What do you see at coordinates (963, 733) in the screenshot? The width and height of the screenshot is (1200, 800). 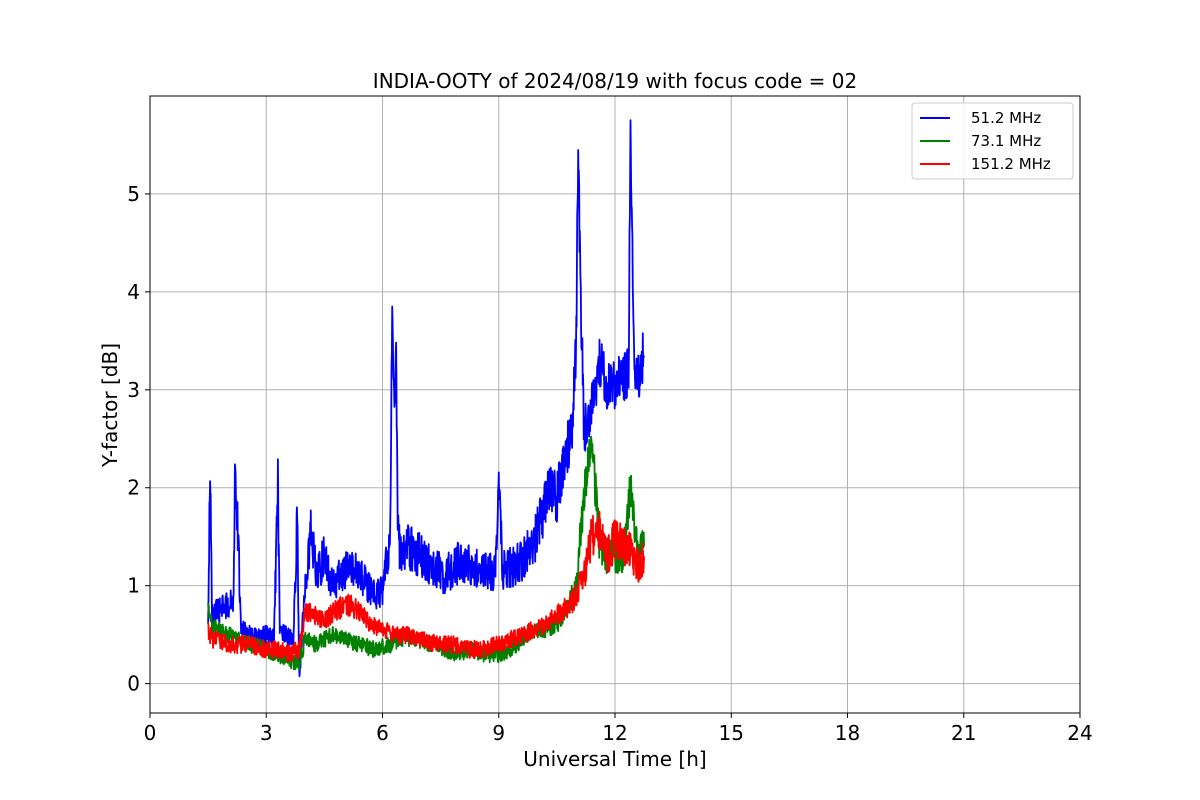 I see `x-tick-label: 21` at bounding box center [963, 733].